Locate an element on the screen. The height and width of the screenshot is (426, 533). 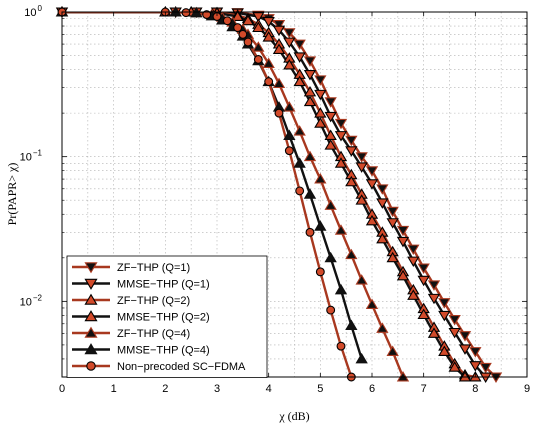
series-3-marker is located at coordinates (320, 112).